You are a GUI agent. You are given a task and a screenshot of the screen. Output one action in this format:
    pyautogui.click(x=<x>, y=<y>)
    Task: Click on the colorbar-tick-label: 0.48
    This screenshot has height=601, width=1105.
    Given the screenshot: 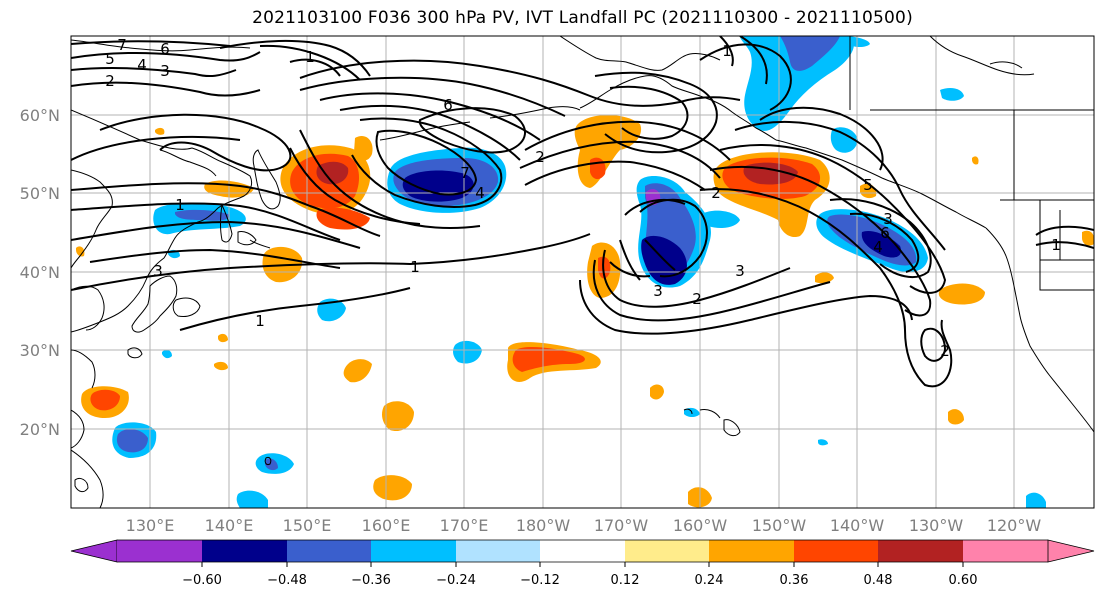 What is the action you would take?
    pyautogui.click(x=878, y=580)
    